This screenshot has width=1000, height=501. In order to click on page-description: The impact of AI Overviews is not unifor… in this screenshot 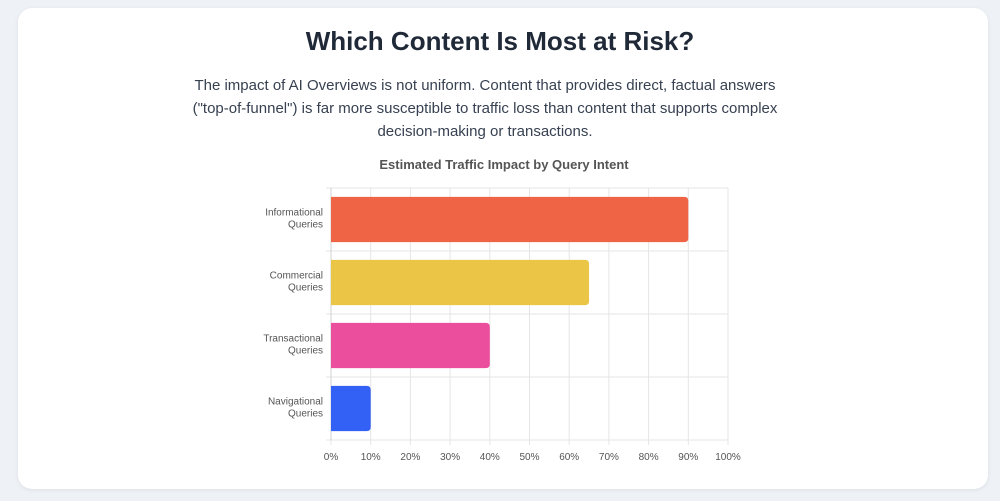, I will do `click(485, 108)`.